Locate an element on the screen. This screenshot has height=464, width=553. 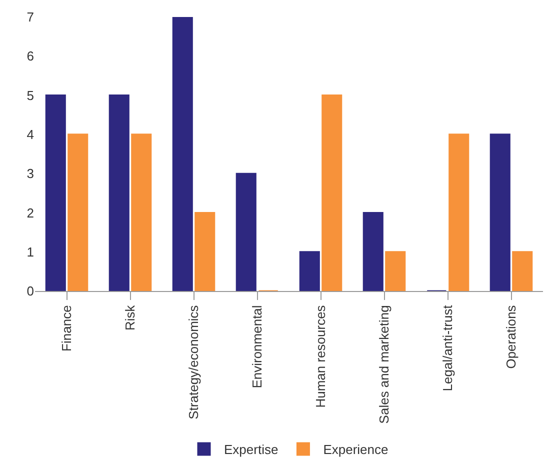
x-tick-label: Operations is located at coordinates (510, 336).